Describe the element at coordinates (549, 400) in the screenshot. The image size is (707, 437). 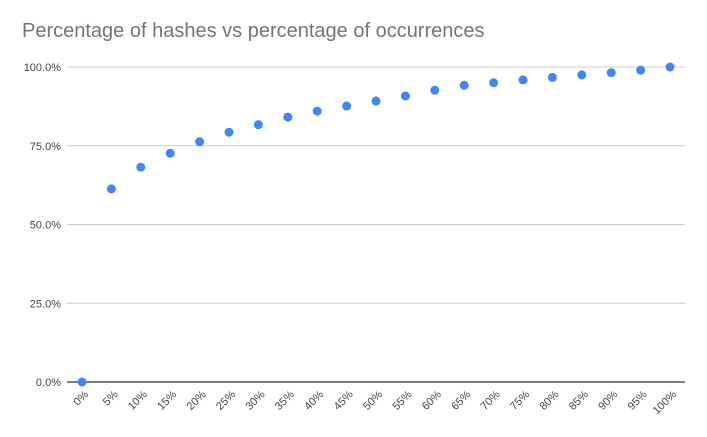
I see `x-tick-label: 80%` at that location.